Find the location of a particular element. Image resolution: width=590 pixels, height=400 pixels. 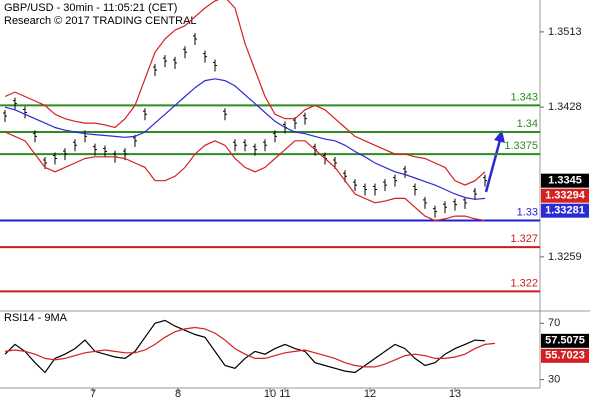

chart-title: GBP/USD - 30min - 11:05:21 (CET) is located at coordinates (90, 8).